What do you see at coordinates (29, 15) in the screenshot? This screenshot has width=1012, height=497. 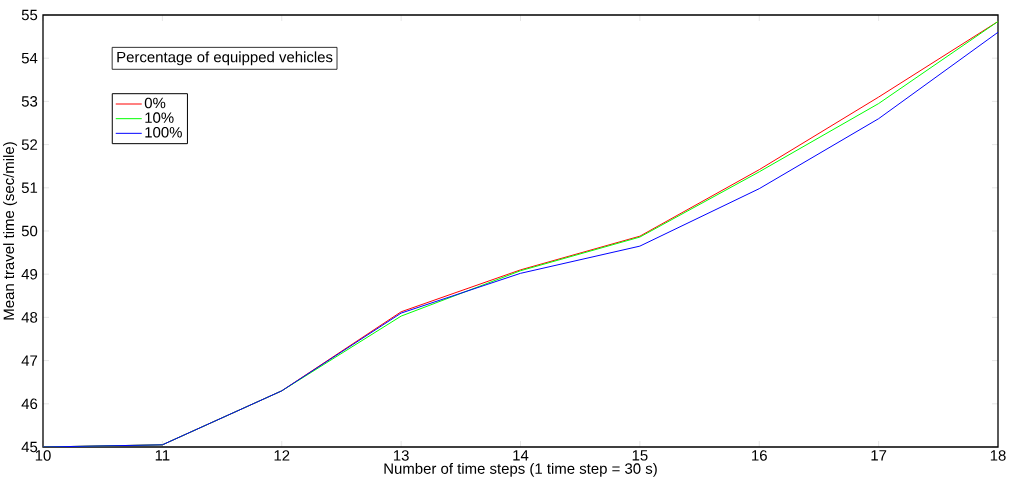 I see `y-tick-label: 55` at bounding box center [29, 15].